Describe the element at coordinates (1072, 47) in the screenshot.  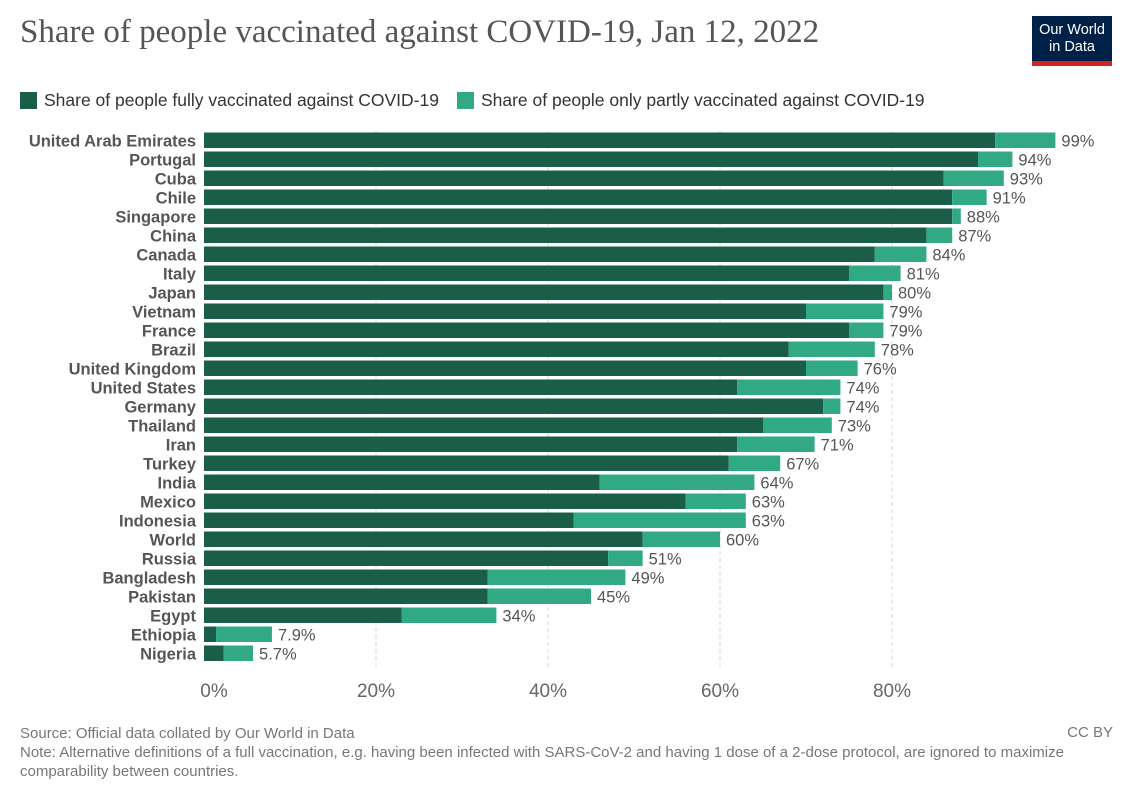
I see `logo-line-2: in Data` at that location.